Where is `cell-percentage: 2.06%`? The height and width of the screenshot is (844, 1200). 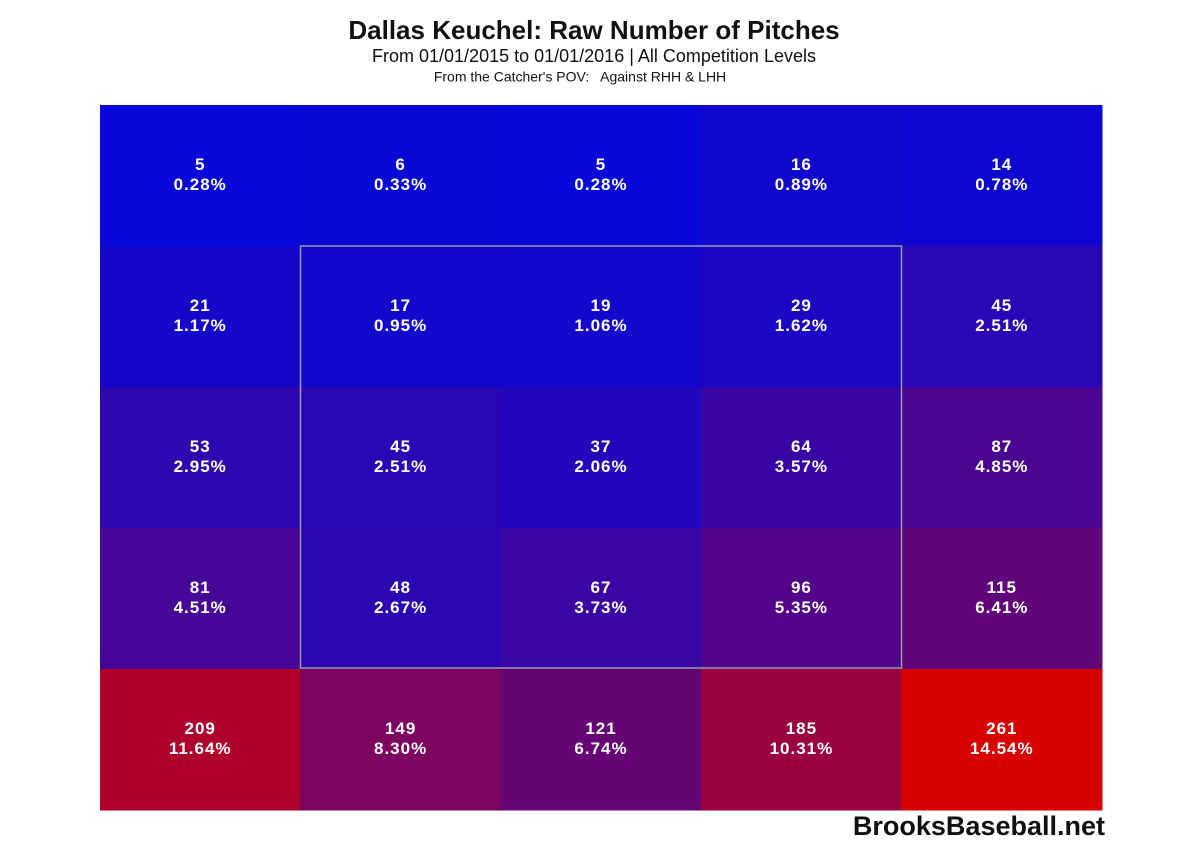 cell-percentage: 2.06% is located at coordinates (600, 466).